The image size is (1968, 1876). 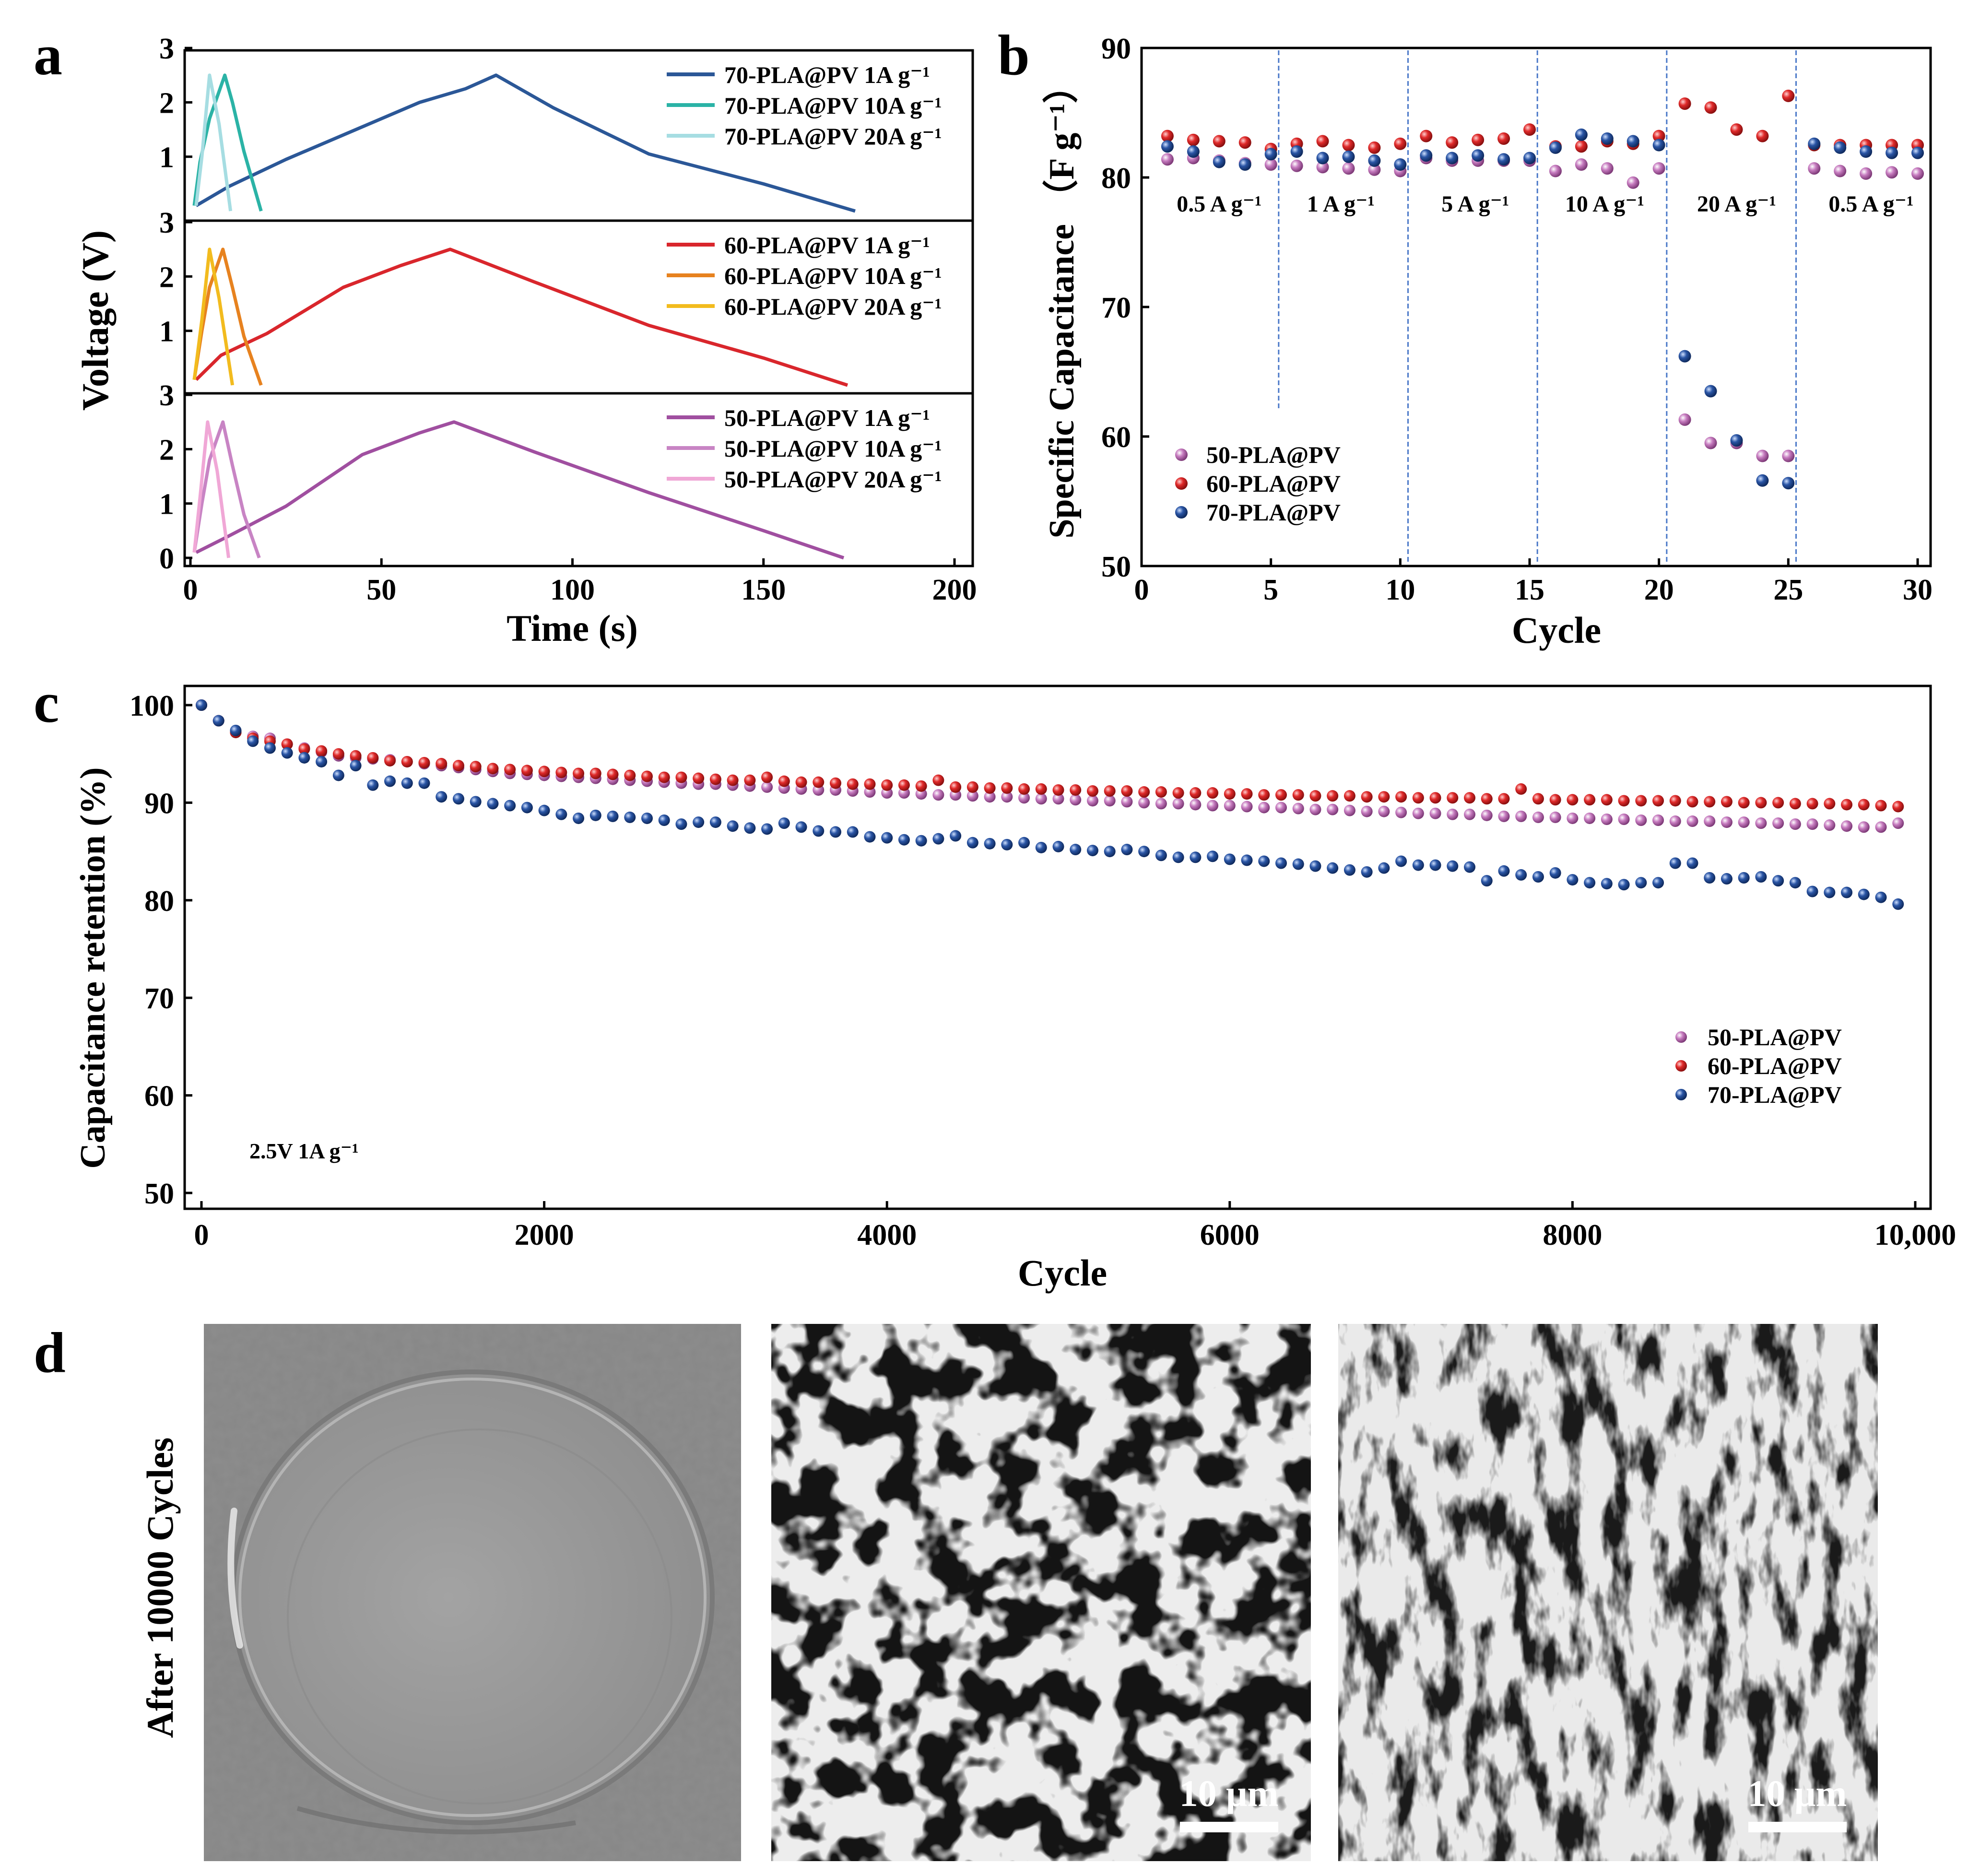 What do you see at coordinates (48, 55) in the screenshot?
I see `panel-letter-a: a` at bounding box center [48, 55].